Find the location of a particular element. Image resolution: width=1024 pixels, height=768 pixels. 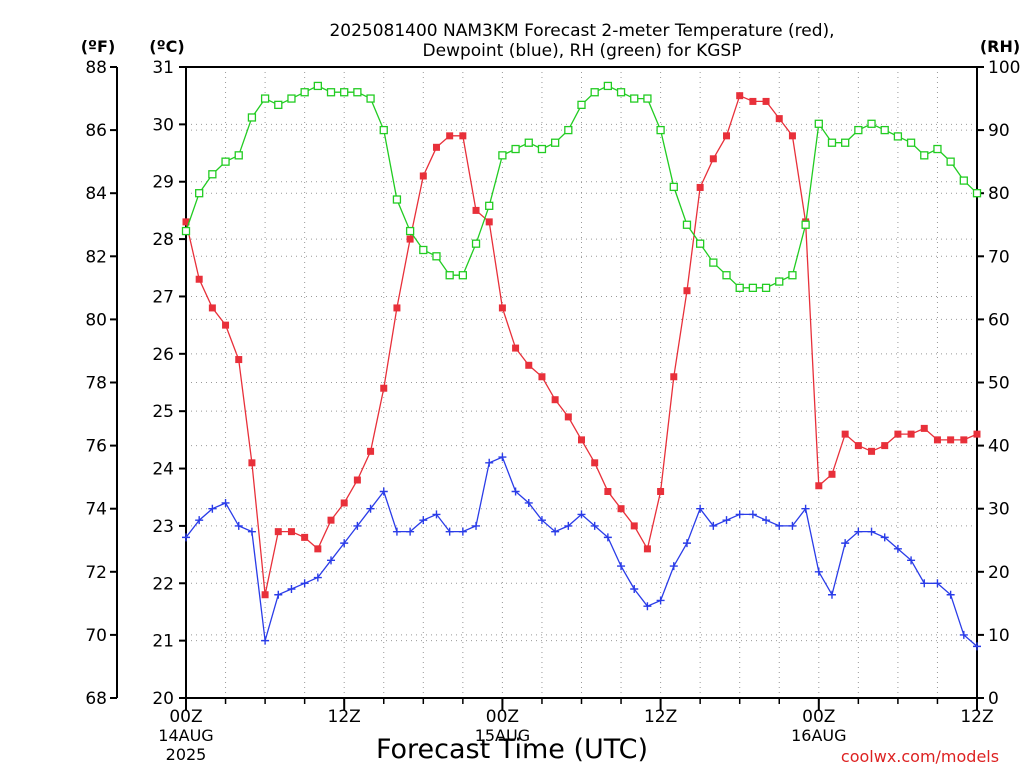

celsius-tick-label: 21 is located at coordinates (163, 642).